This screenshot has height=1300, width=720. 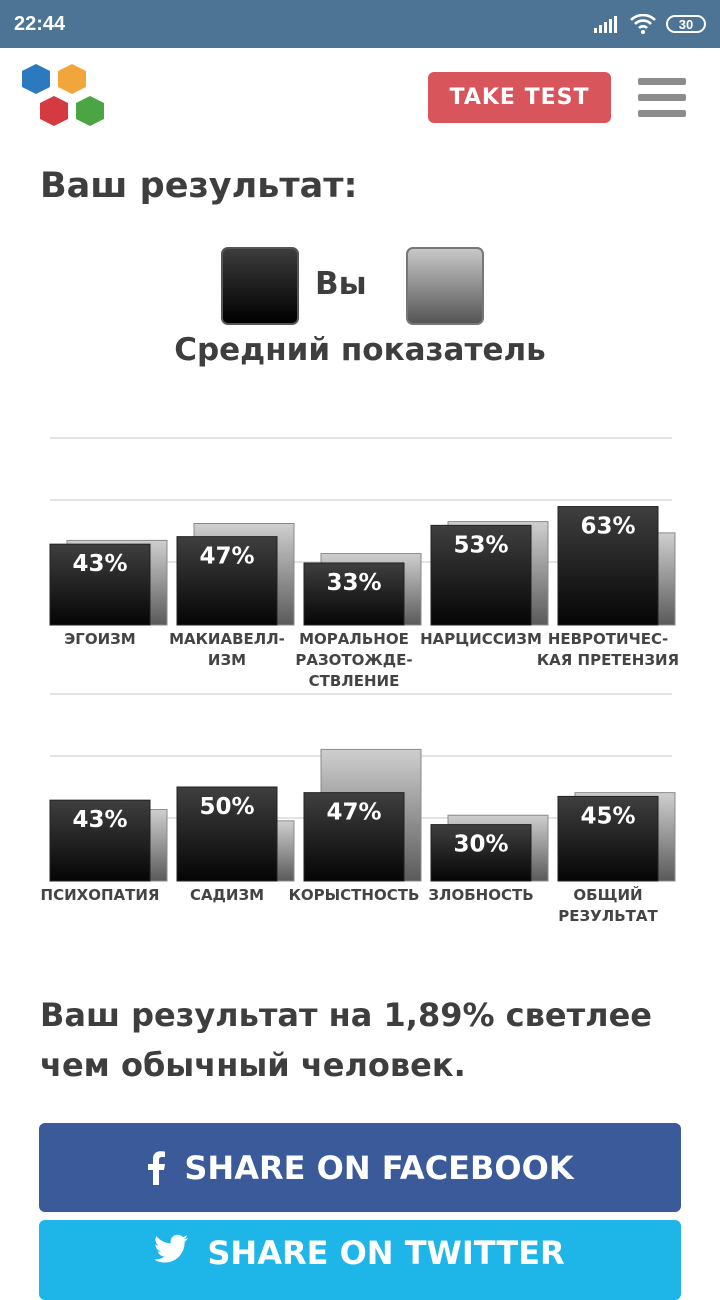 I want to click on category-label: КАЯ ПРЕТЕНЗИЯ, so click(x=608, y=660).